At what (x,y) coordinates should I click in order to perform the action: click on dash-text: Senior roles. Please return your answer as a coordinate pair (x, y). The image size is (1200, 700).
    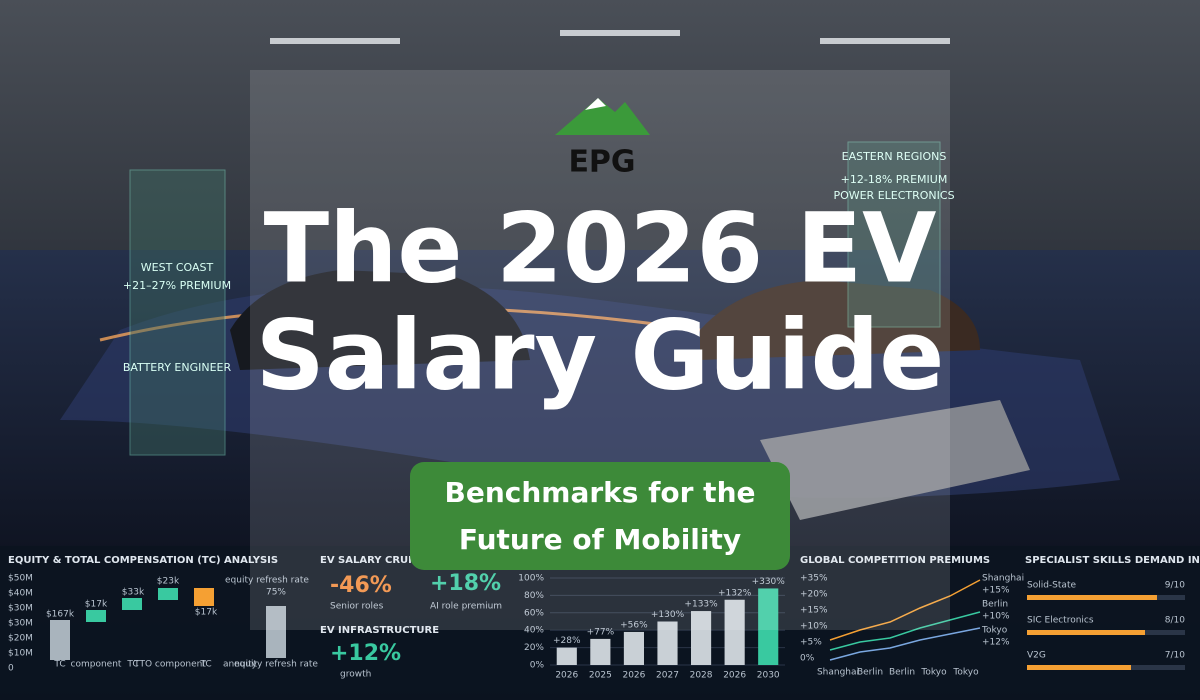
    Looking at the image, I should click on (357, 607).